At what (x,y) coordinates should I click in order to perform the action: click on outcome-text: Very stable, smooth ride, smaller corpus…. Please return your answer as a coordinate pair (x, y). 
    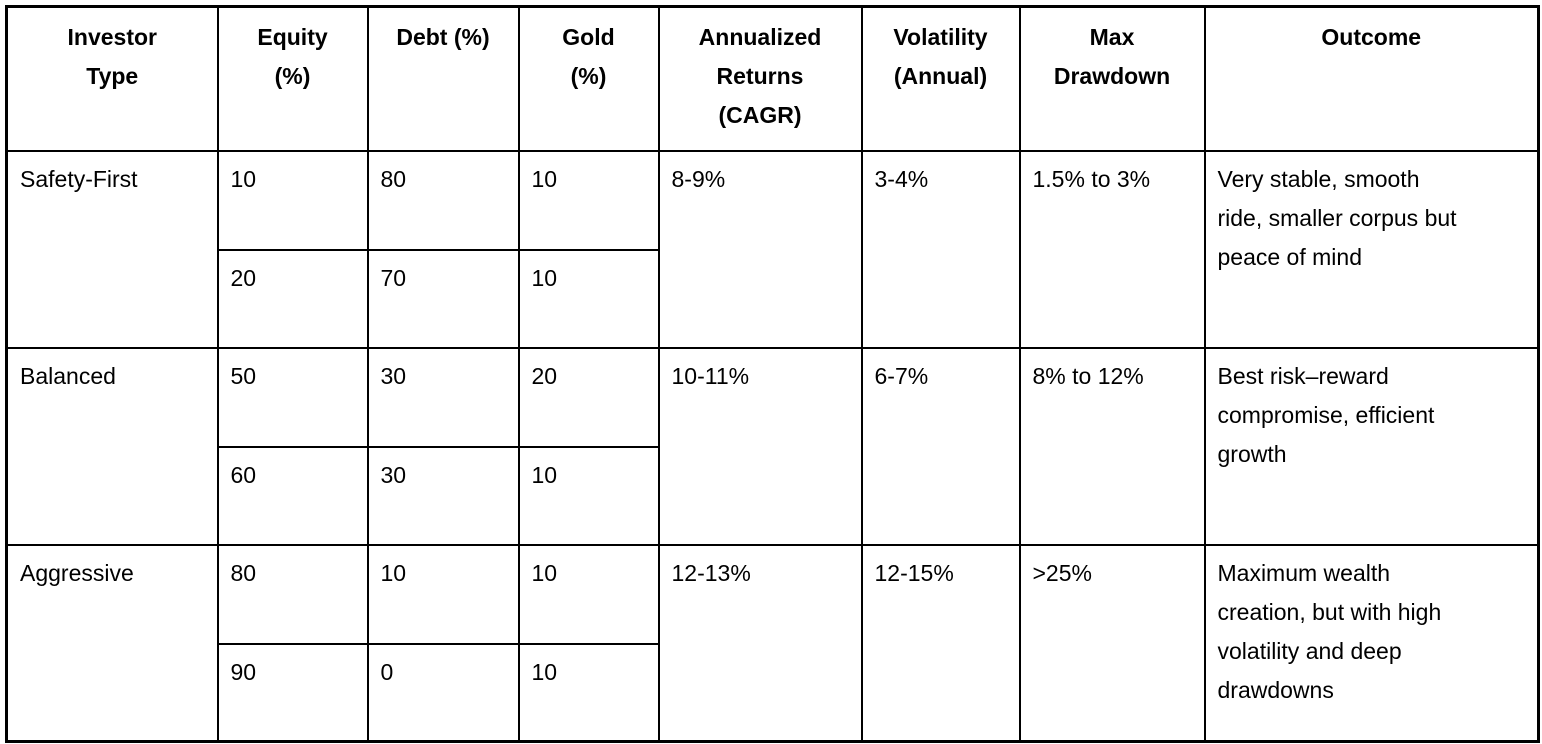
    Looking at the image, I should click on (1337, 217).